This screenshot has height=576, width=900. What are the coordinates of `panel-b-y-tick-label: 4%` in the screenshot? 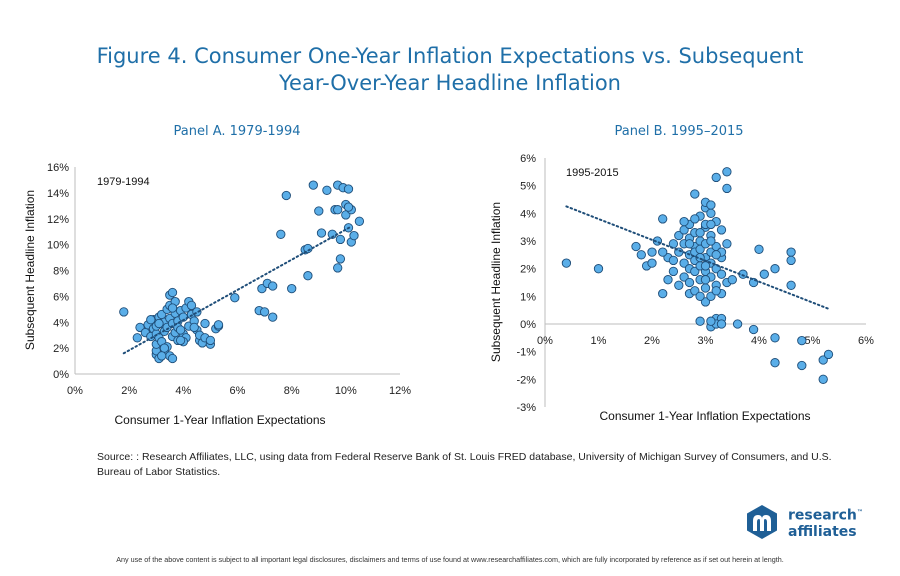 It's located at (528, 214).